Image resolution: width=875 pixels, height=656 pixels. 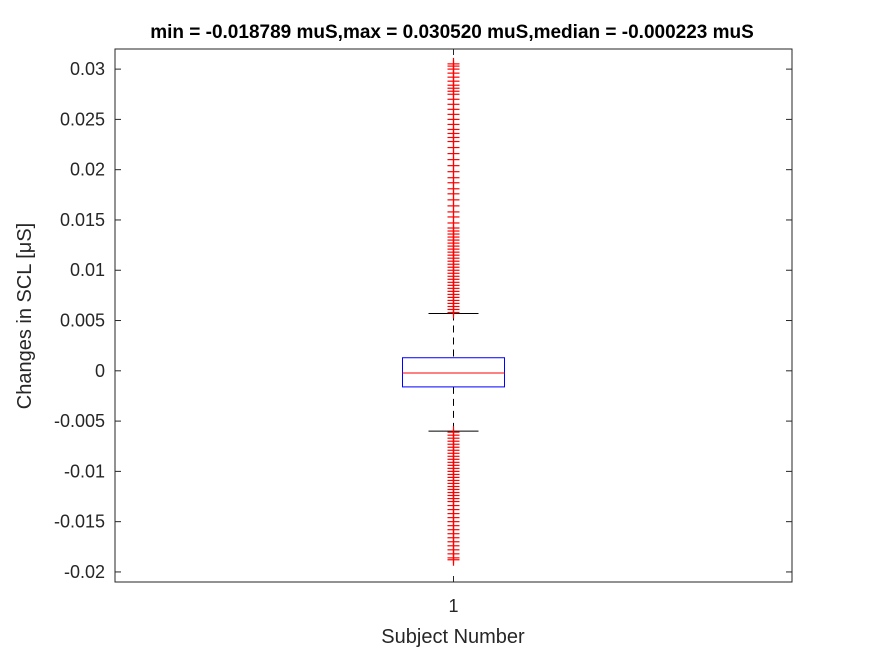 What do you see at coordinates (453, 637) in the screenshot?
I see `x-axis-label: Subject Number` at bounding box center [453, 637].